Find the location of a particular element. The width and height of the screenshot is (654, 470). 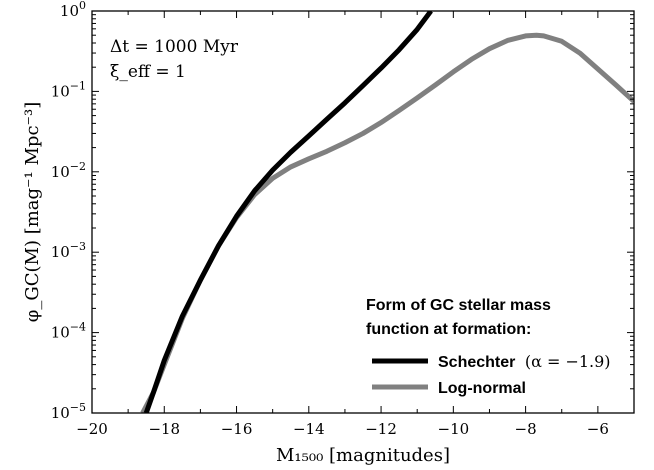

x-tick-label: −8 is located at coordinates (526, 429).